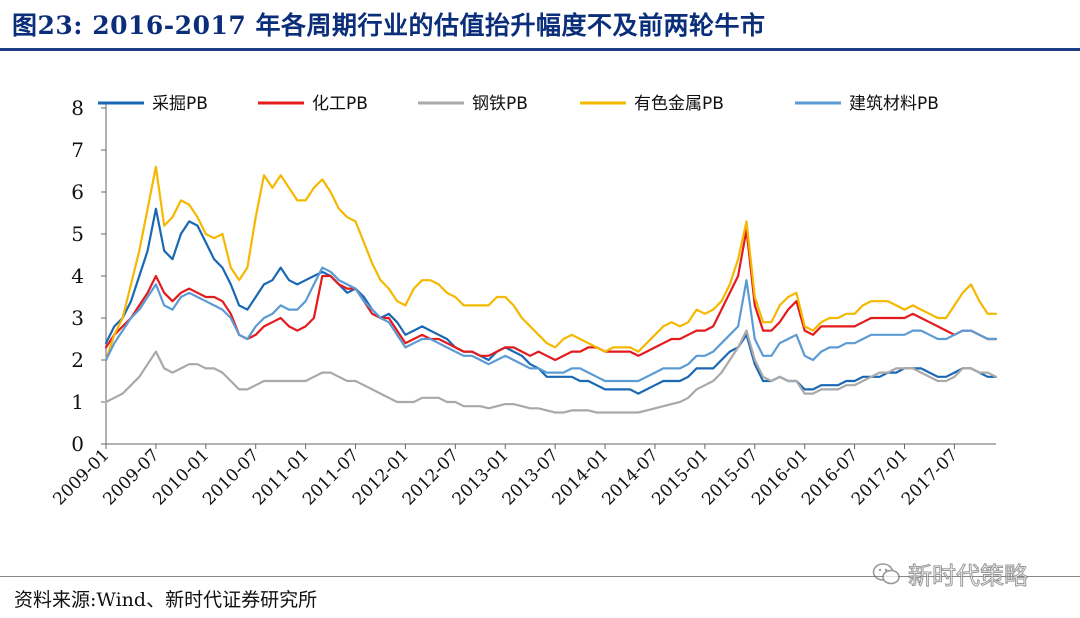 The width and height of the screenshot is (1080, 618). Describe the element at coordinates (886, 573) in the screenshot. I see `wechat-icon` at that location.